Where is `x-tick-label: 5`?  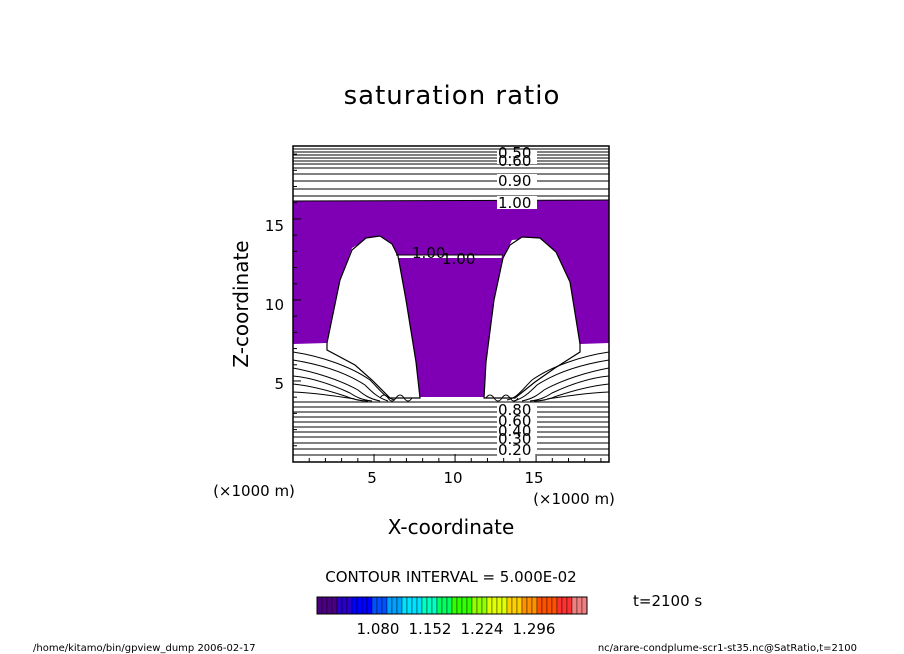 x-tick-label: 5 is located at coordinates (372, 478).